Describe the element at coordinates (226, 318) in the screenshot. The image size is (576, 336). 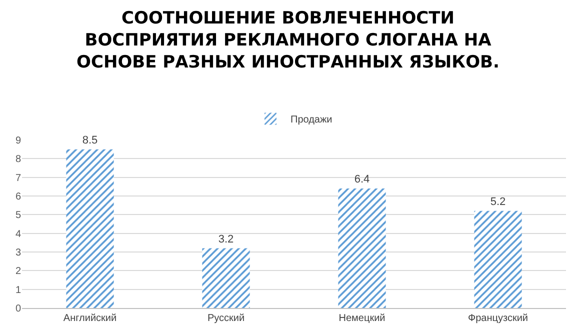
I see `x-tick-label: Русский` at that location.